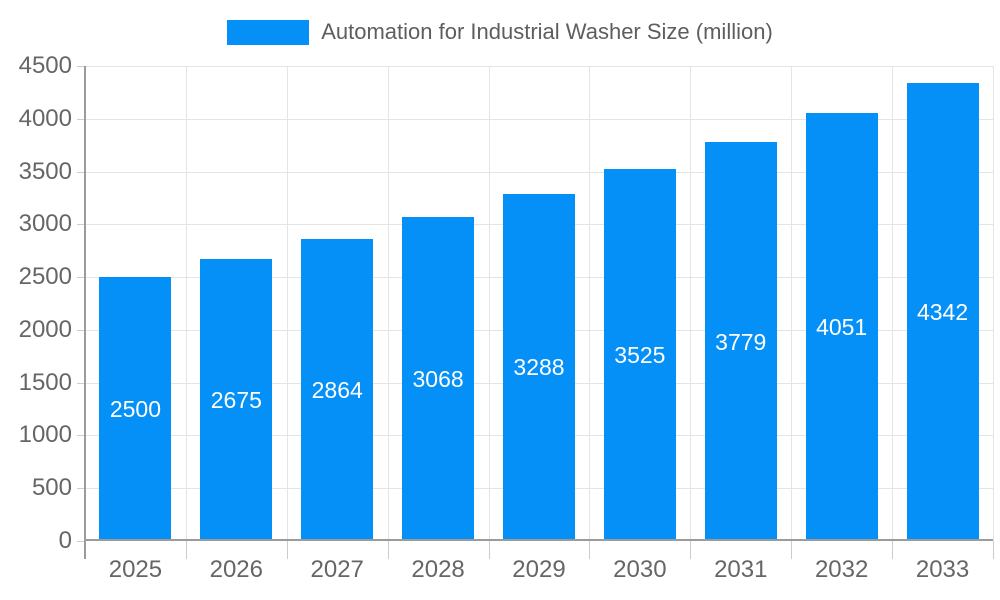 The height and width of the screenshot is (600, 1000). Describe the element at coordinates (135, 569) in the screenshot. I see `x-axis-tick-label: 2025` at that location.